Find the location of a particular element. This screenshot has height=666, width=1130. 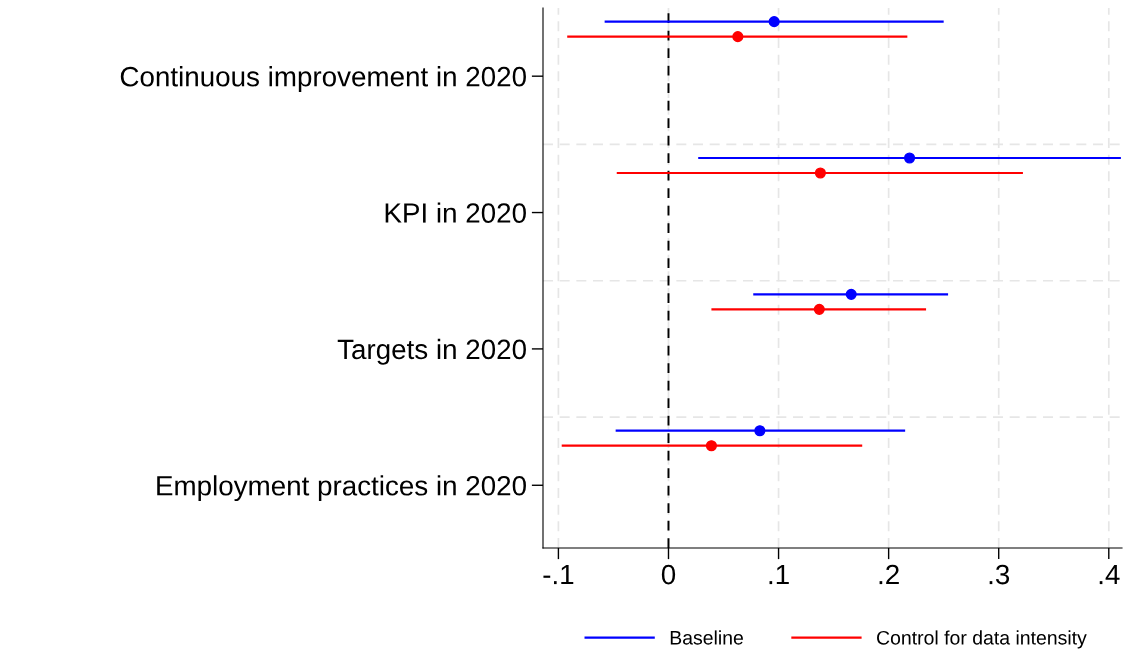

y-tick-label: Continuous improvement in 2020 is located at coordinates (323, 79).